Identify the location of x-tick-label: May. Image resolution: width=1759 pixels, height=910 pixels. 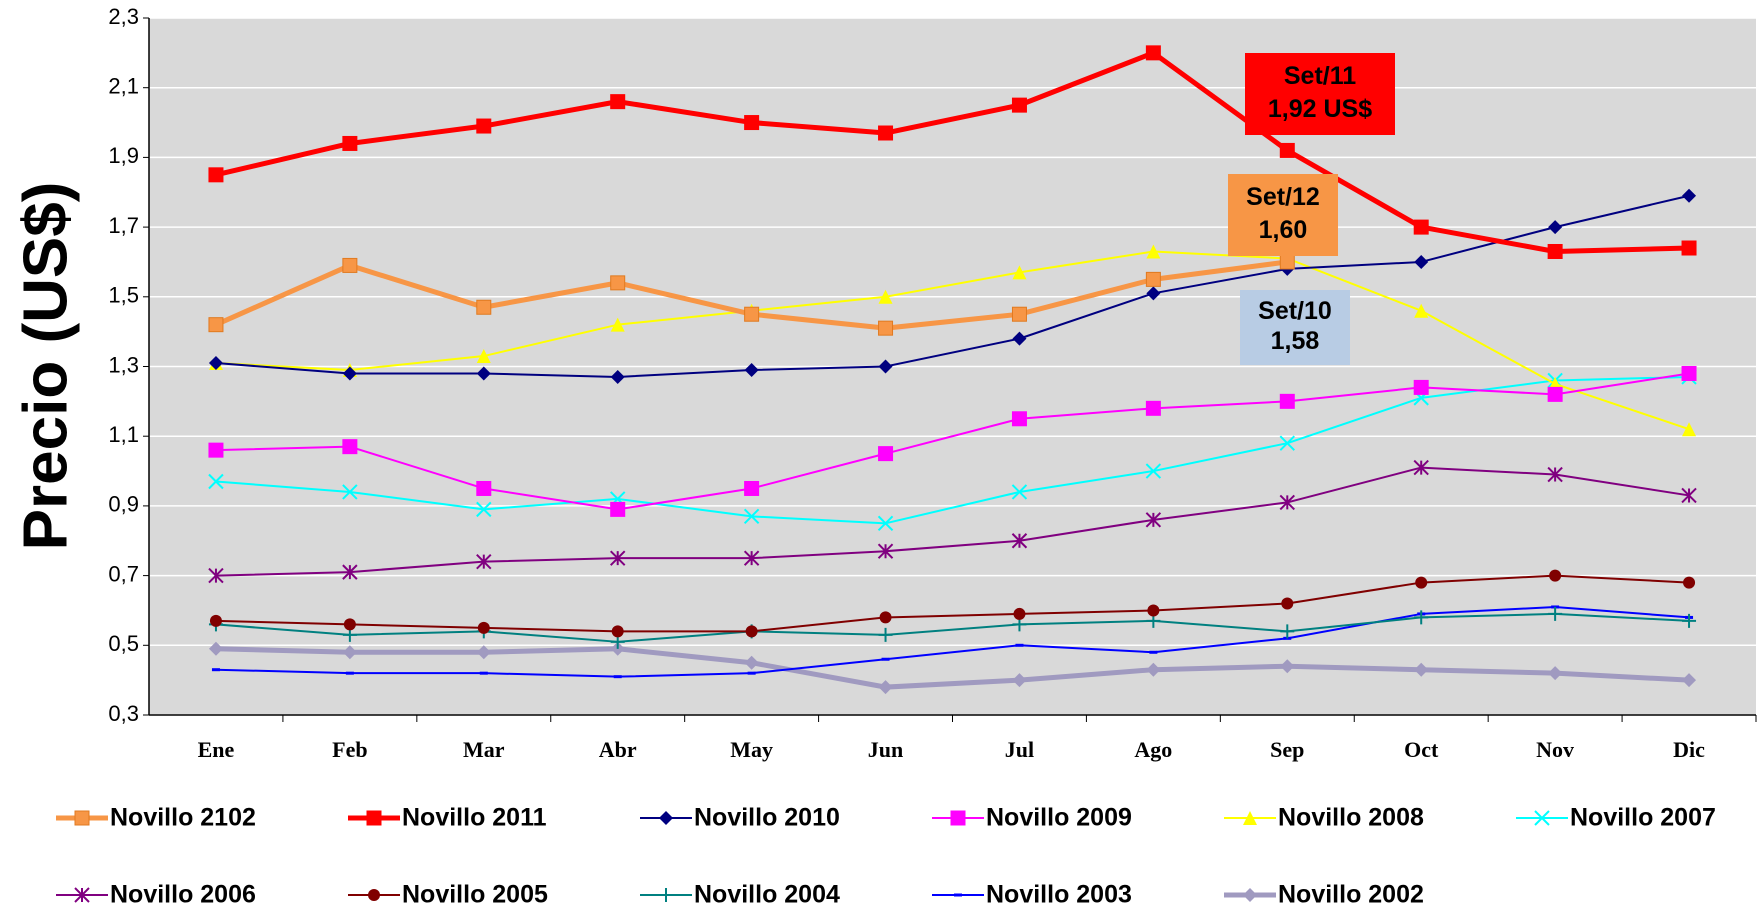
(751, 749).